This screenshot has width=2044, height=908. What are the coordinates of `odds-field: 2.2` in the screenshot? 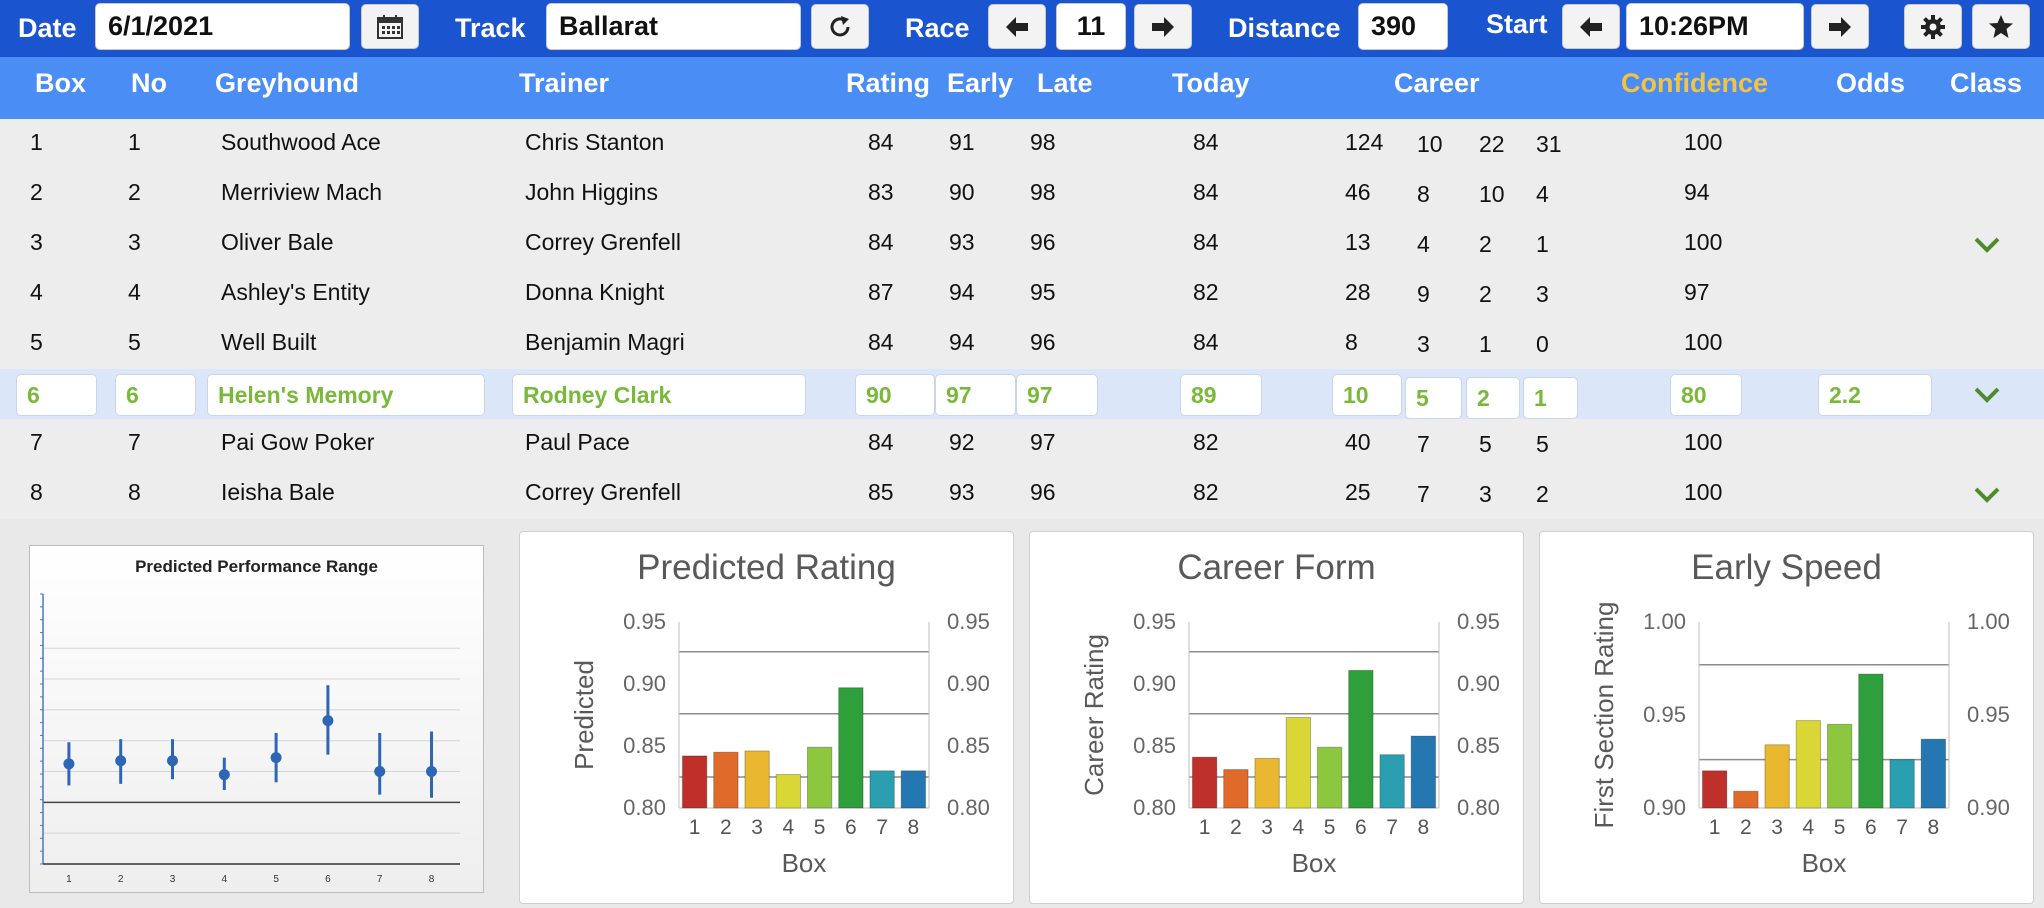 It's located at (1875, 395).